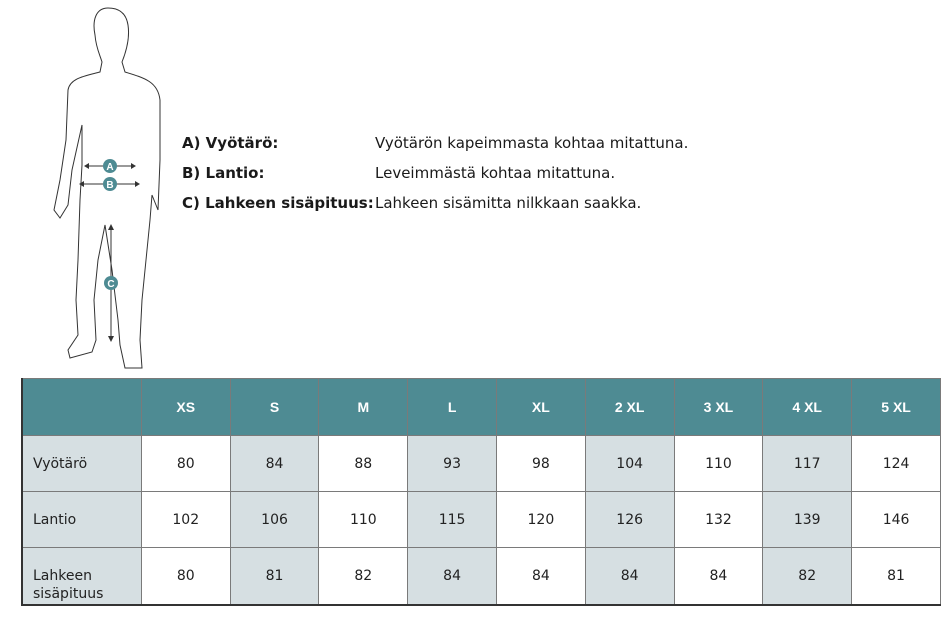  I want to click on size-header-l: L, so click(452, 407).